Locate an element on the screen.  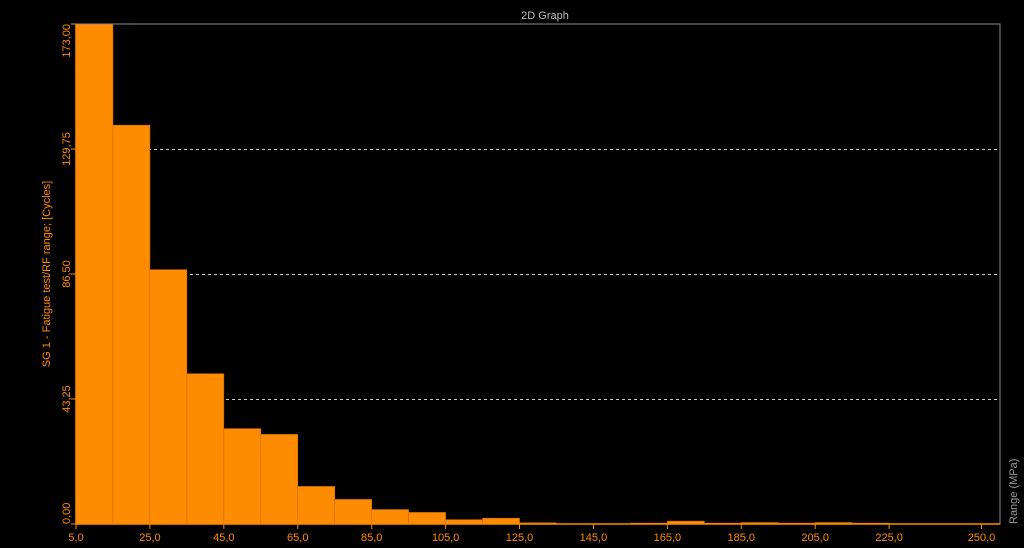
x-tick-label-7: 145,0 is located at coordinates (594, 538).